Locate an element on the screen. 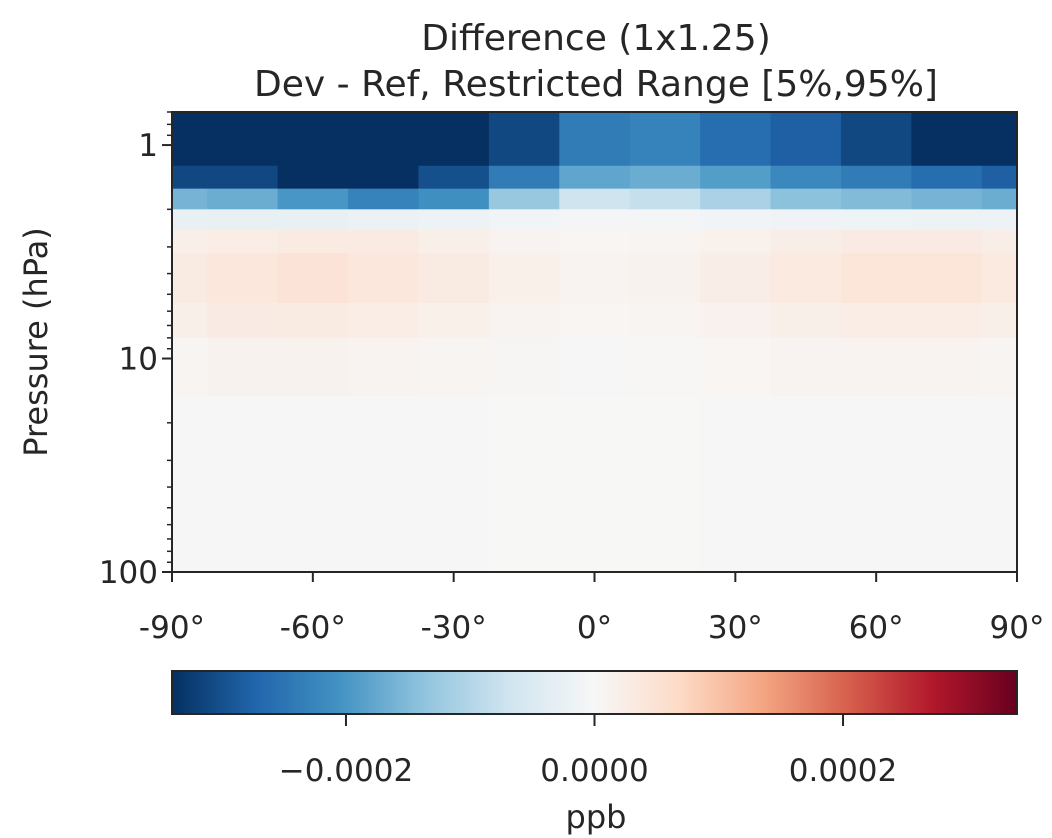 This screenshot has height=838, width=1052. y-tick-label: 1 is located at coordinates (148, 146).